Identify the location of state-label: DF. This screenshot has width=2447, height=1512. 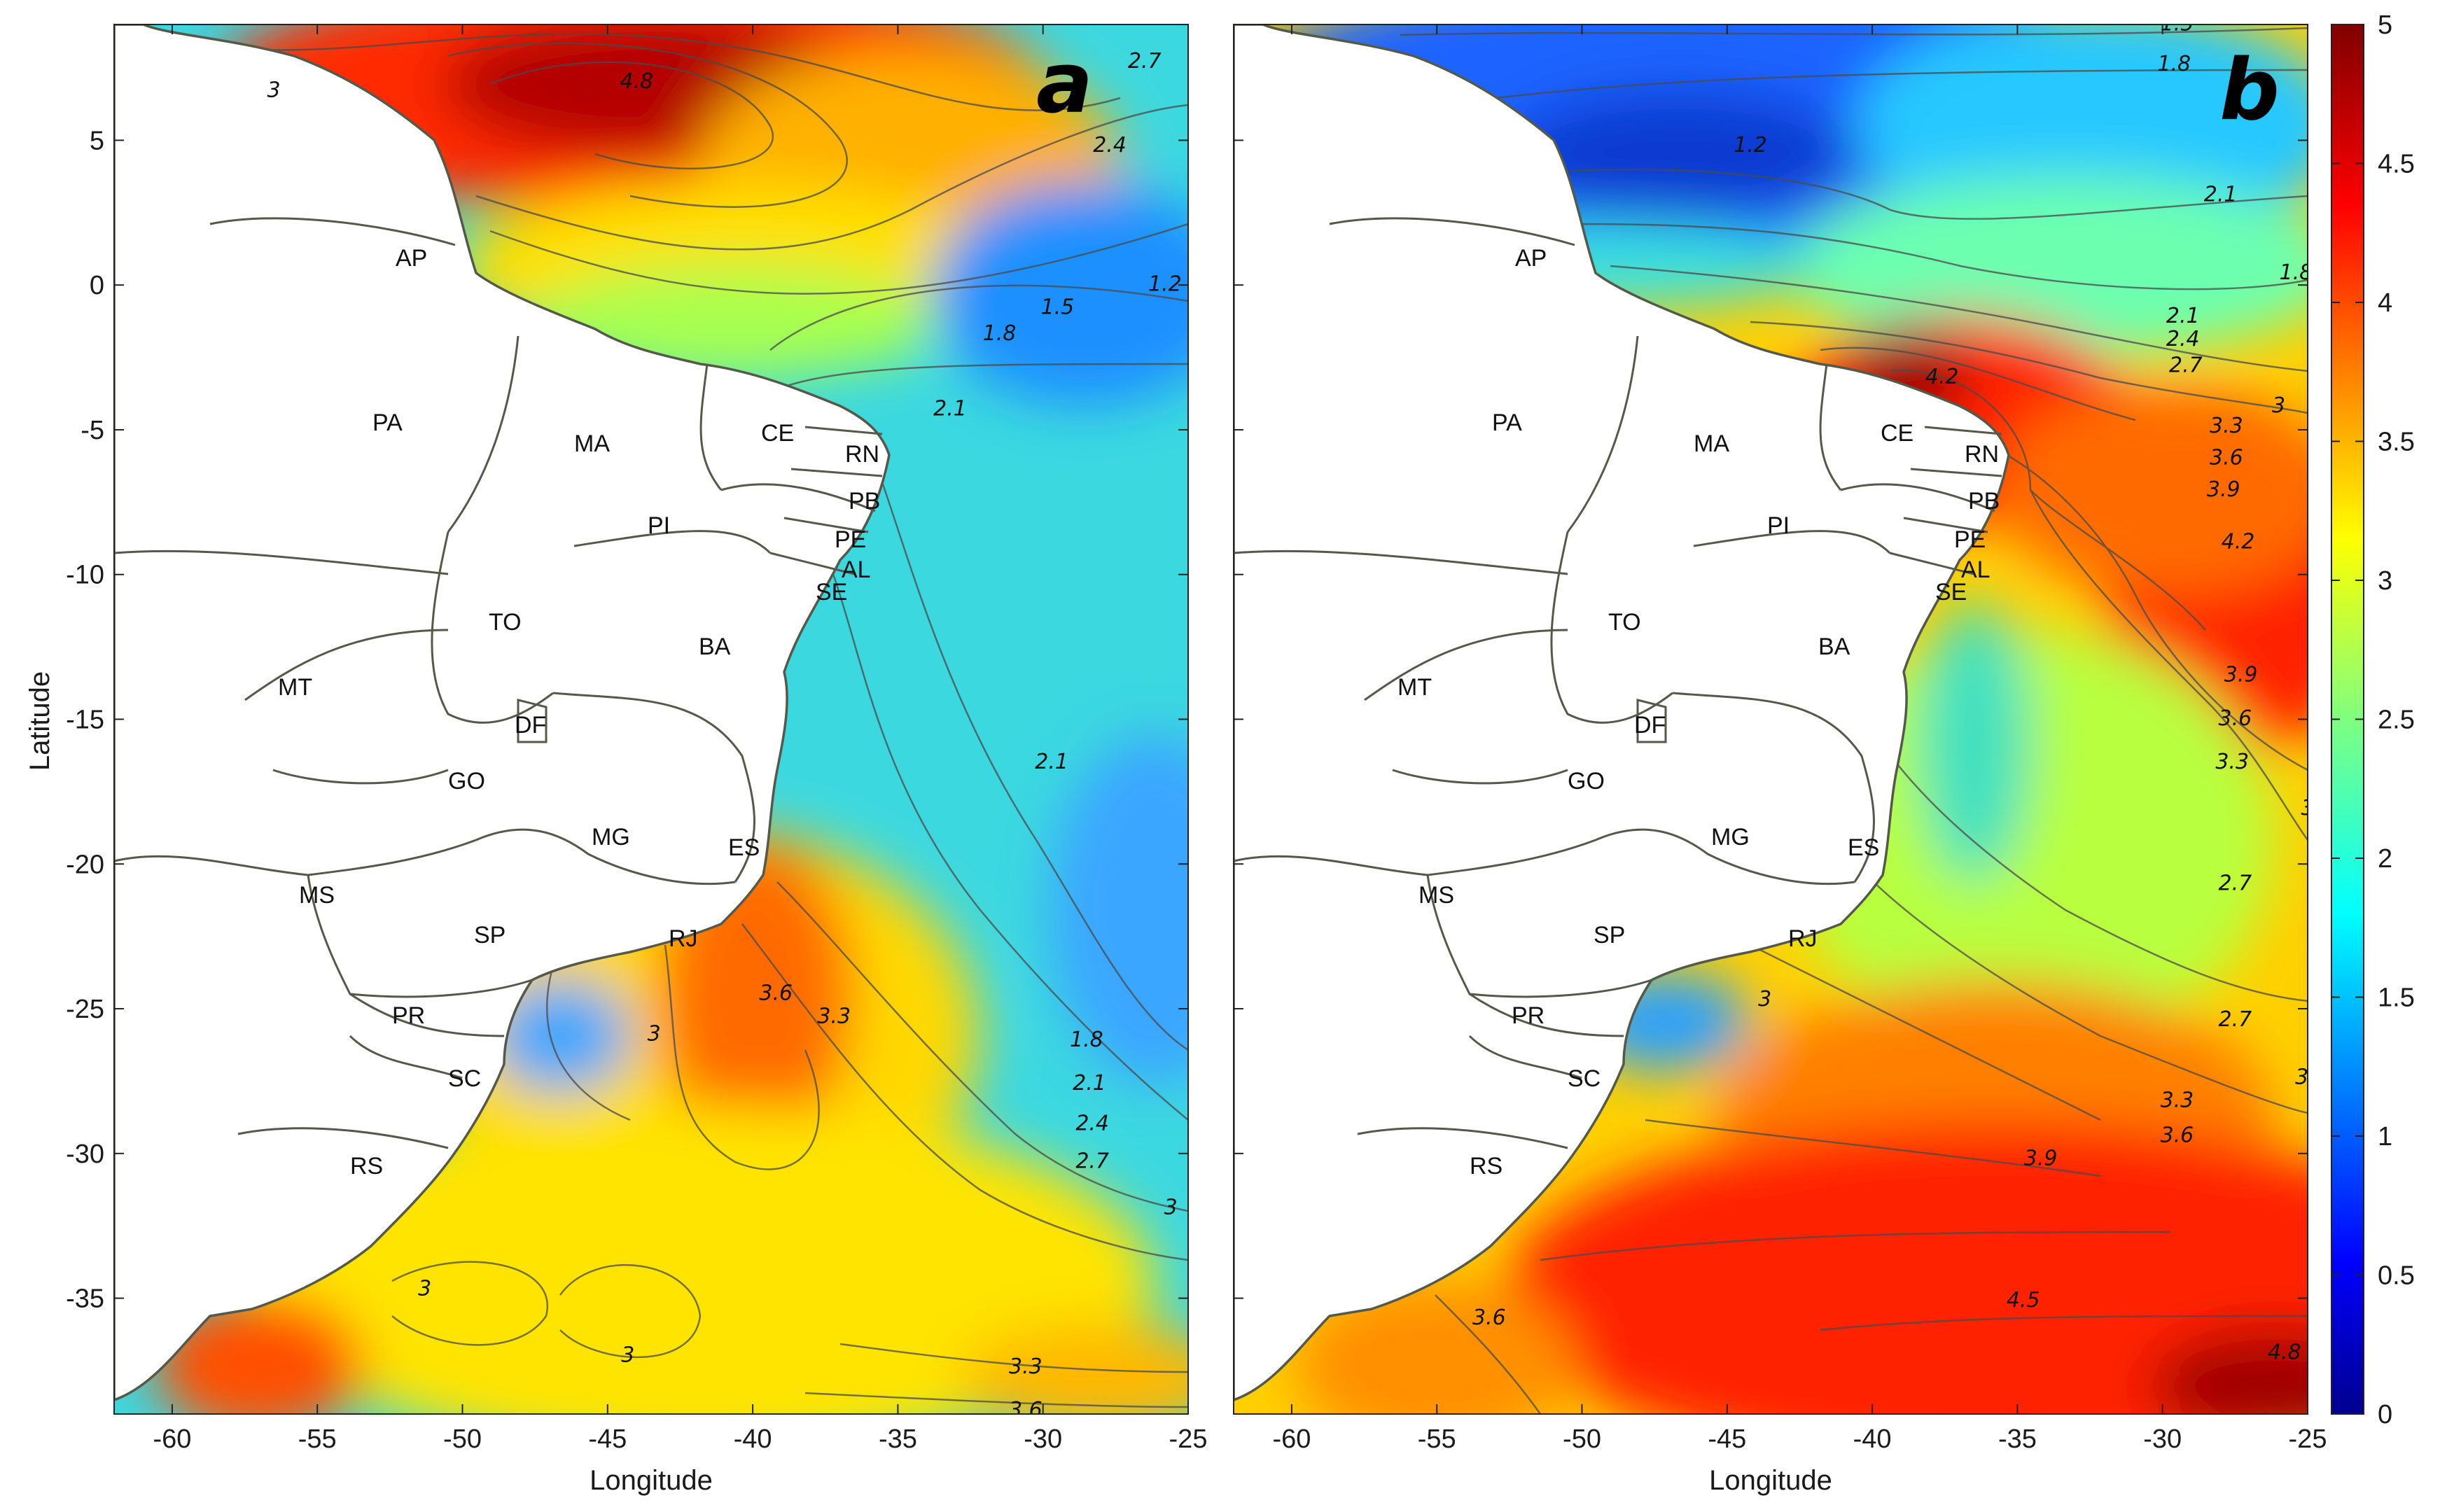
(1650, 725).